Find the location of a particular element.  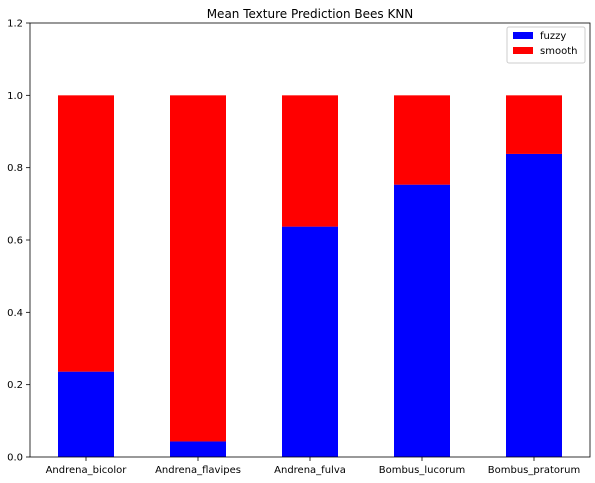

y-tick-label: 0.8 is located at coordinates (15, 168).